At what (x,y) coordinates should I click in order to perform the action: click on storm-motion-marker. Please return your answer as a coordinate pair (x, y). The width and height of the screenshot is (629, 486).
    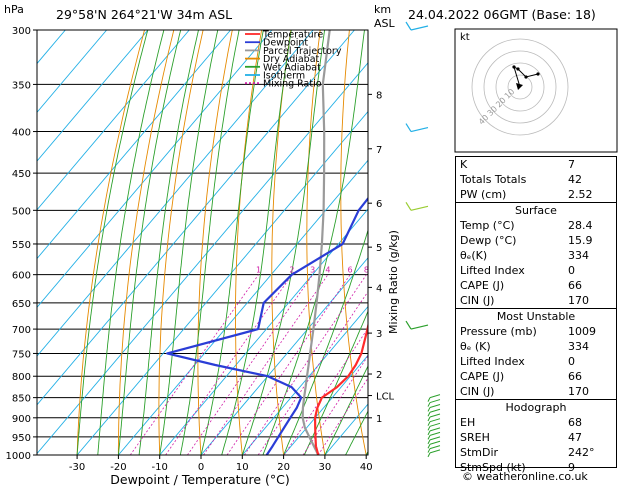
    Looking at the image, I should click on (519, 86).